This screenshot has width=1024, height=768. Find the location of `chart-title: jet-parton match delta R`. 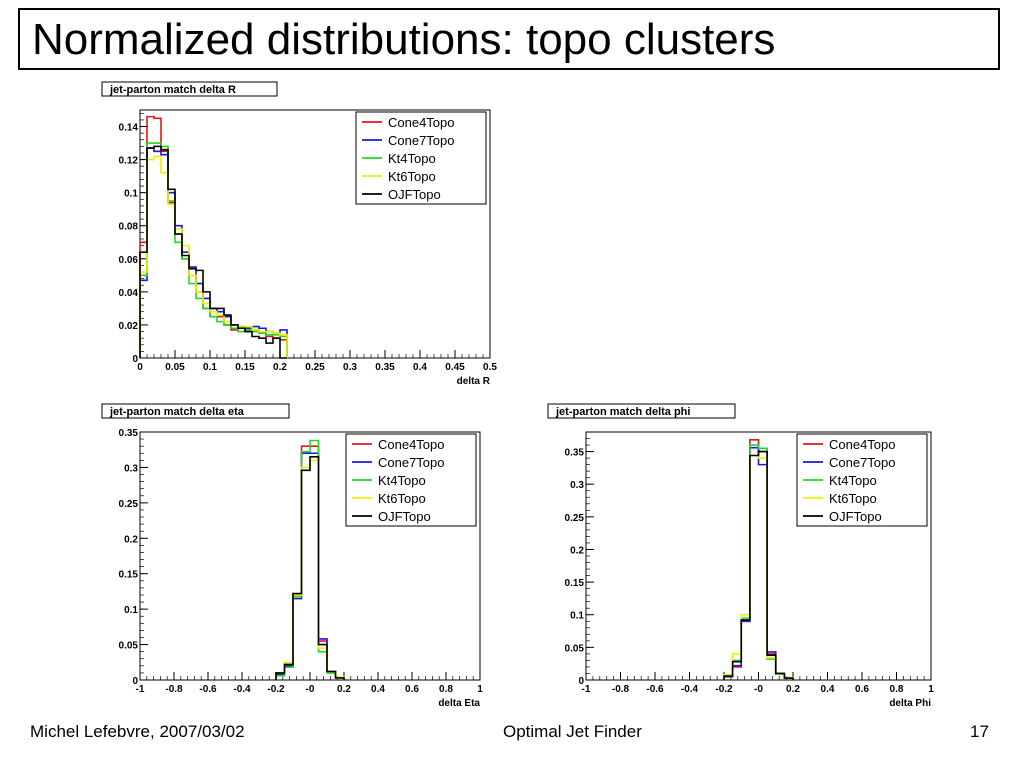

chart-title: jet-parton match delta R is located at coordinates (172, 90).